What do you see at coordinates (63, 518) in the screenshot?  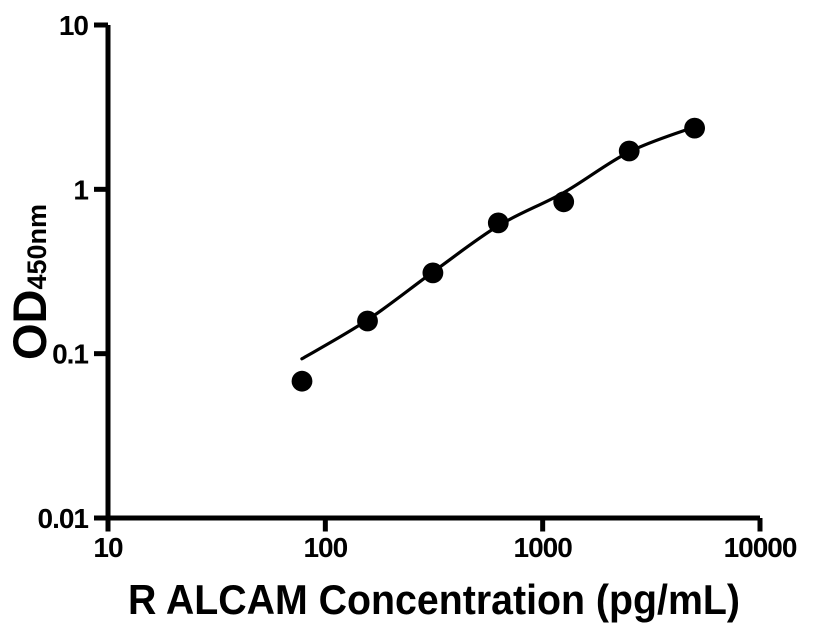 I see `y-tick-label: 0.01` at bounding box center [63, 518].